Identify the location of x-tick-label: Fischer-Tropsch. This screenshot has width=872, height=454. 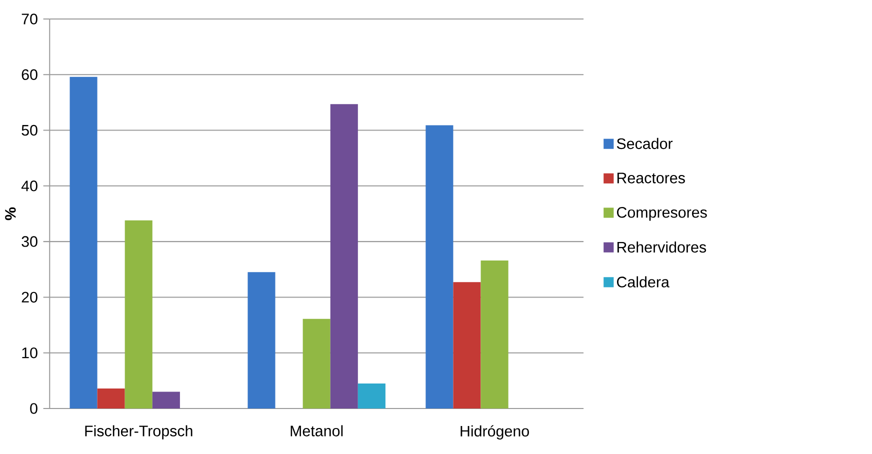
(138, 432).